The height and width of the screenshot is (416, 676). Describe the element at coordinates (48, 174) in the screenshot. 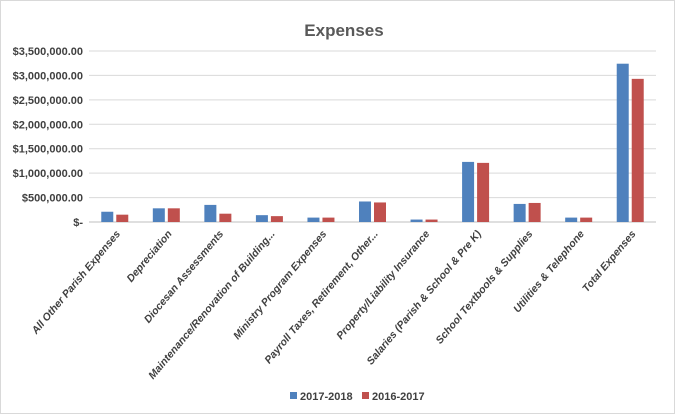

I see `y-tick-label: $1,000,000.00` at that location.